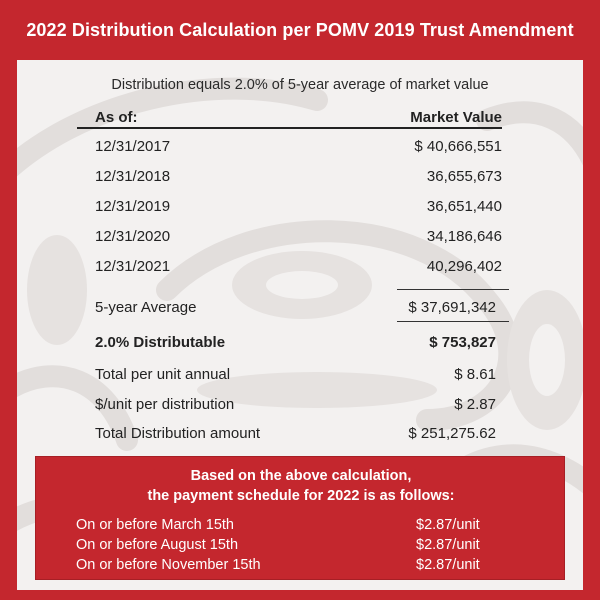  What do you see at coordinates (453, 289) in the screenshot?
I see `sum-line-top` at bounding box center [453, 289].